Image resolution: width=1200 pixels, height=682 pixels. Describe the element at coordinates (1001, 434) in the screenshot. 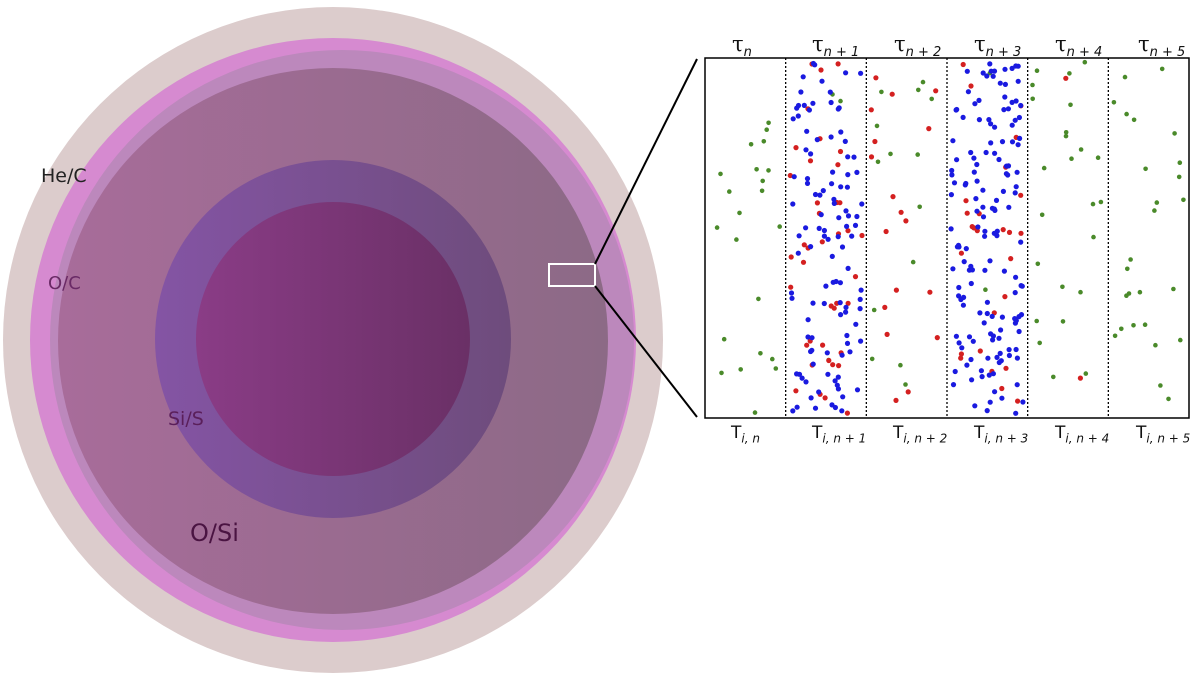

I see `t-label-3: Ti, n + 3` at that location.